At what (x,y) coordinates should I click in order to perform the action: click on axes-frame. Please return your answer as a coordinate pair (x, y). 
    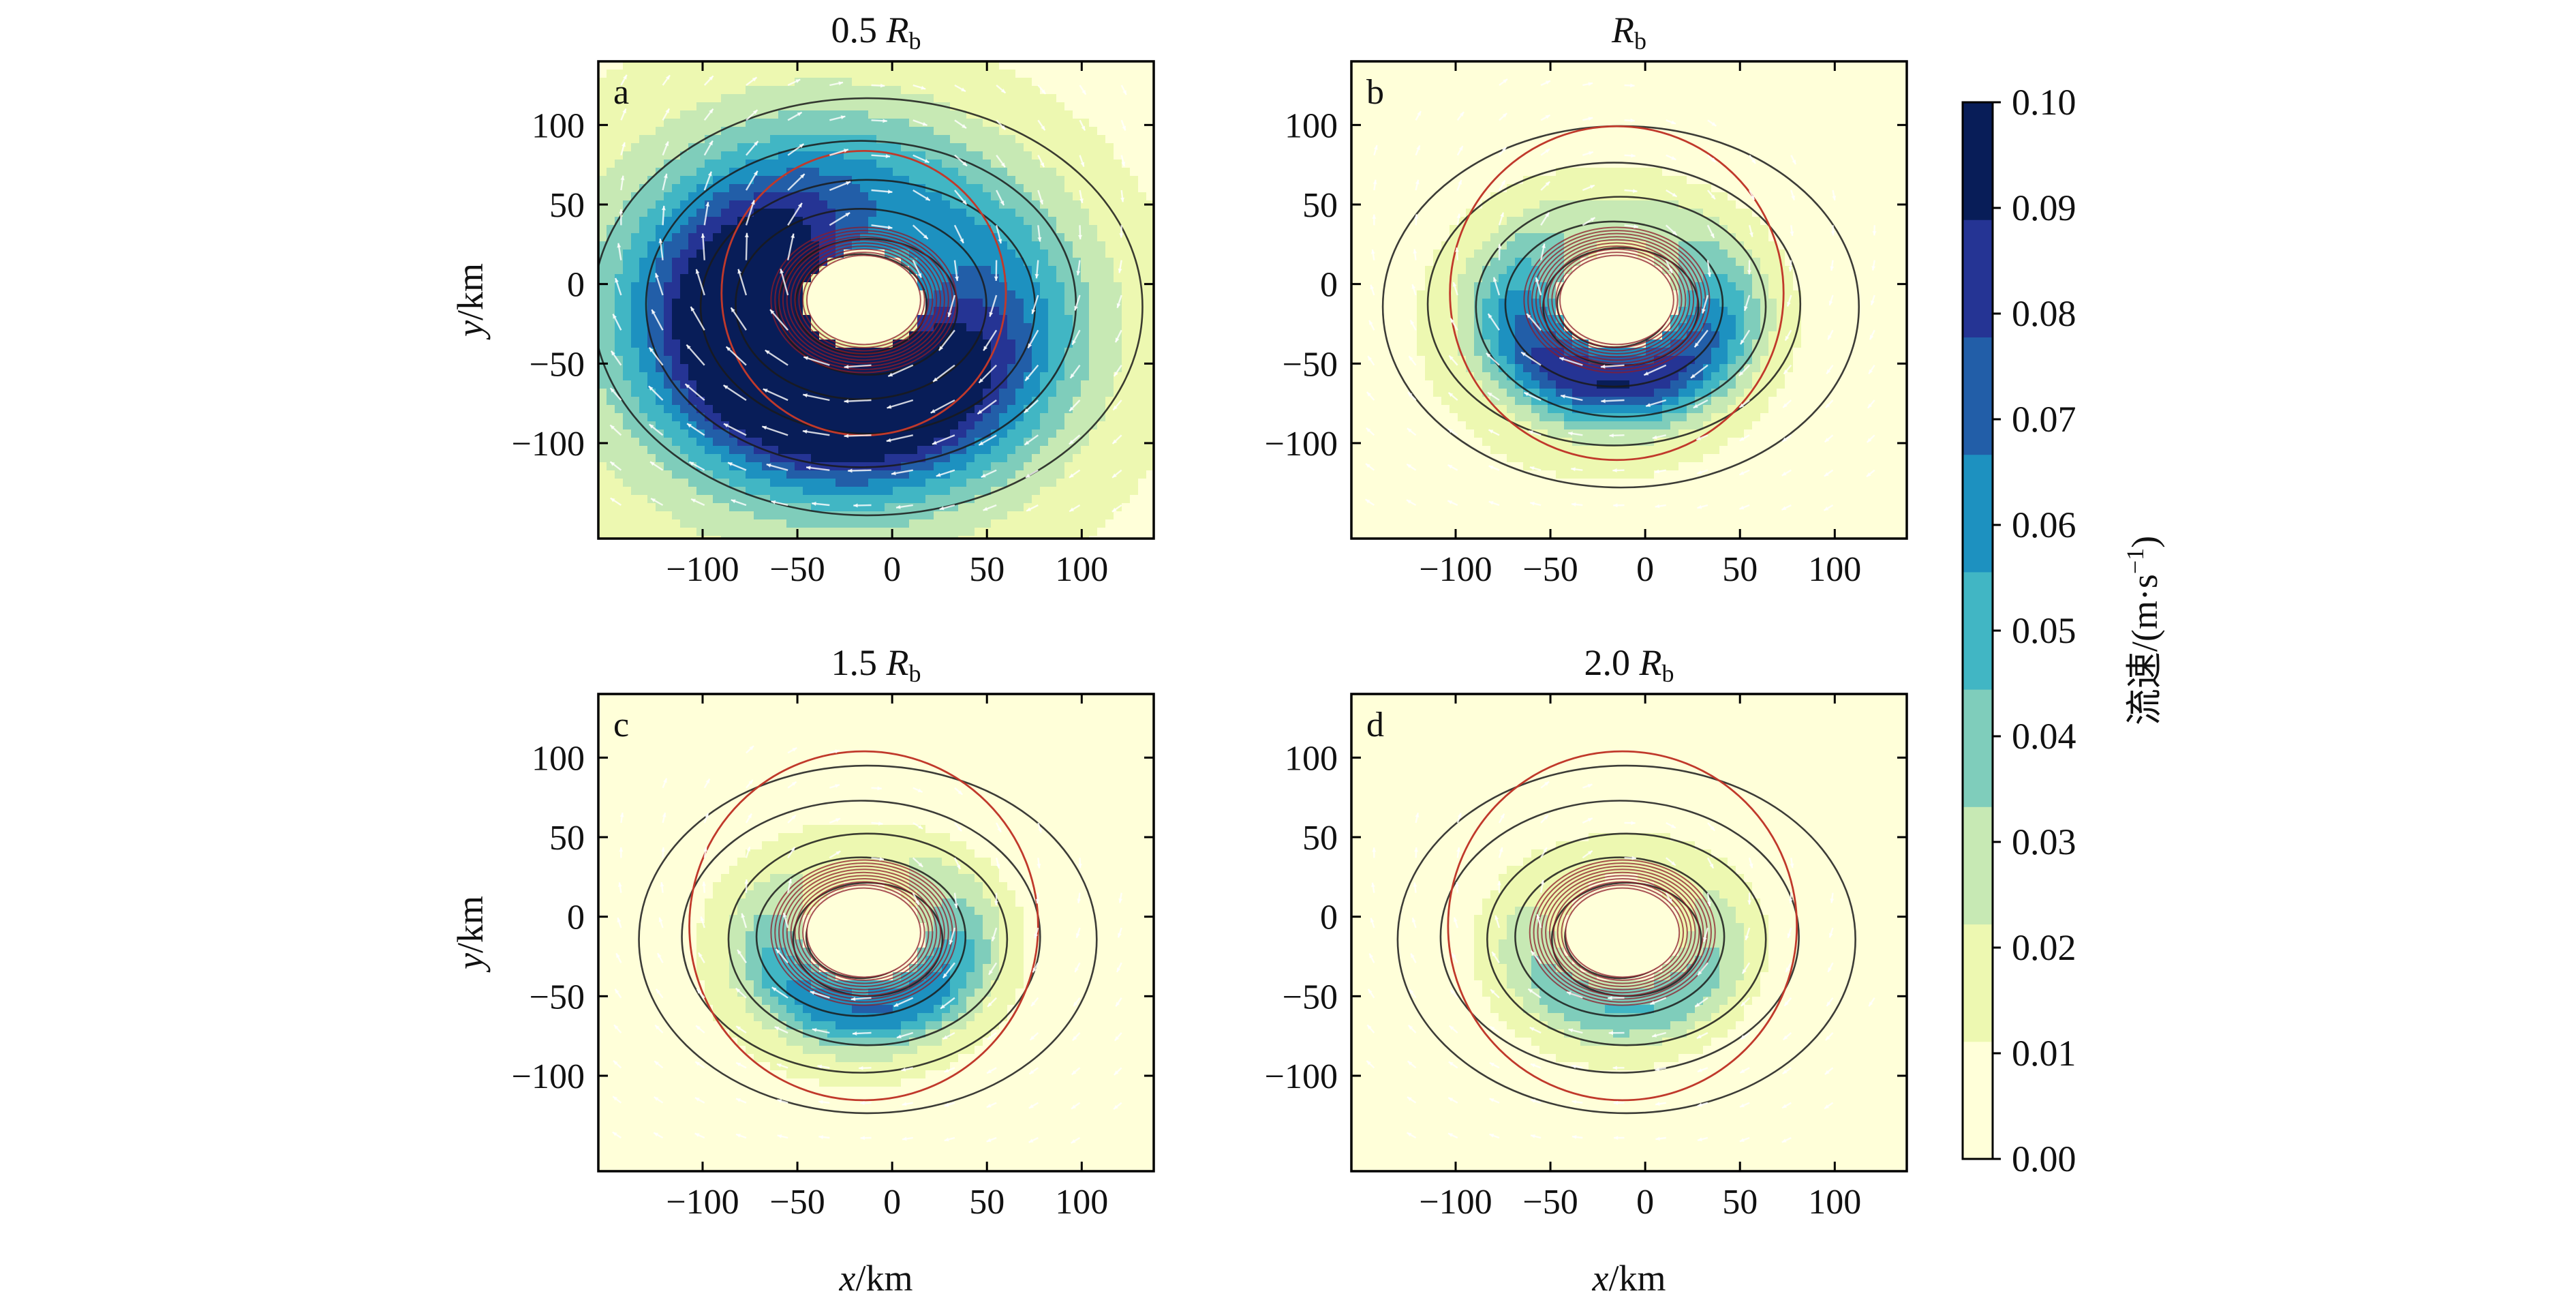
    Looking at the image, I should click on (876, 933).